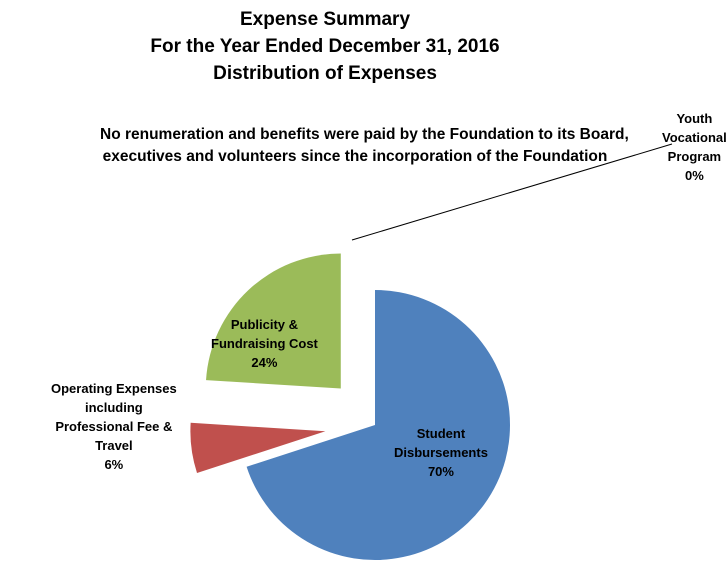 The height and width of the screenshot is (587, 728). I want to click on pie-slice-label-line: Publicity &, so click(264, 324).